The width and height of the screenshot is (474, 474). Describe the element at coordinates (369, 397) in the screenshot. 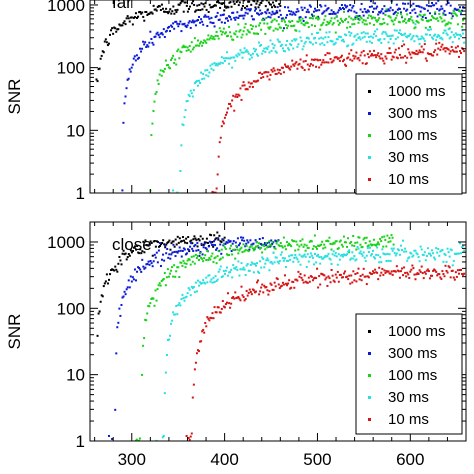

I see `legend-marker` at that location.